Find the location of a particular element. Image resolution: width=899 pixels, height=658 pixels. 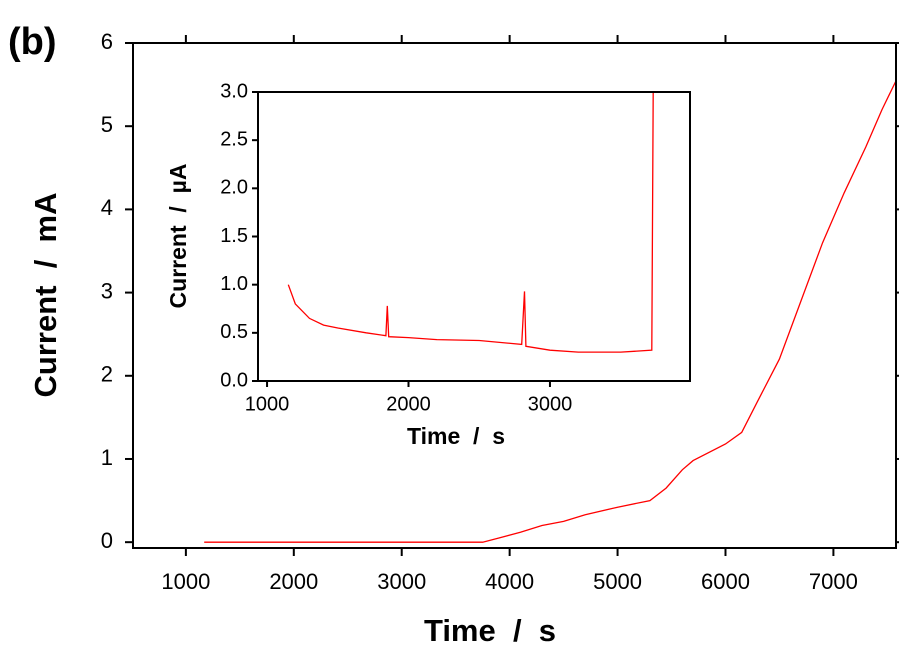

y-axis-label: Current / µA is located at coordinates (178, 236).